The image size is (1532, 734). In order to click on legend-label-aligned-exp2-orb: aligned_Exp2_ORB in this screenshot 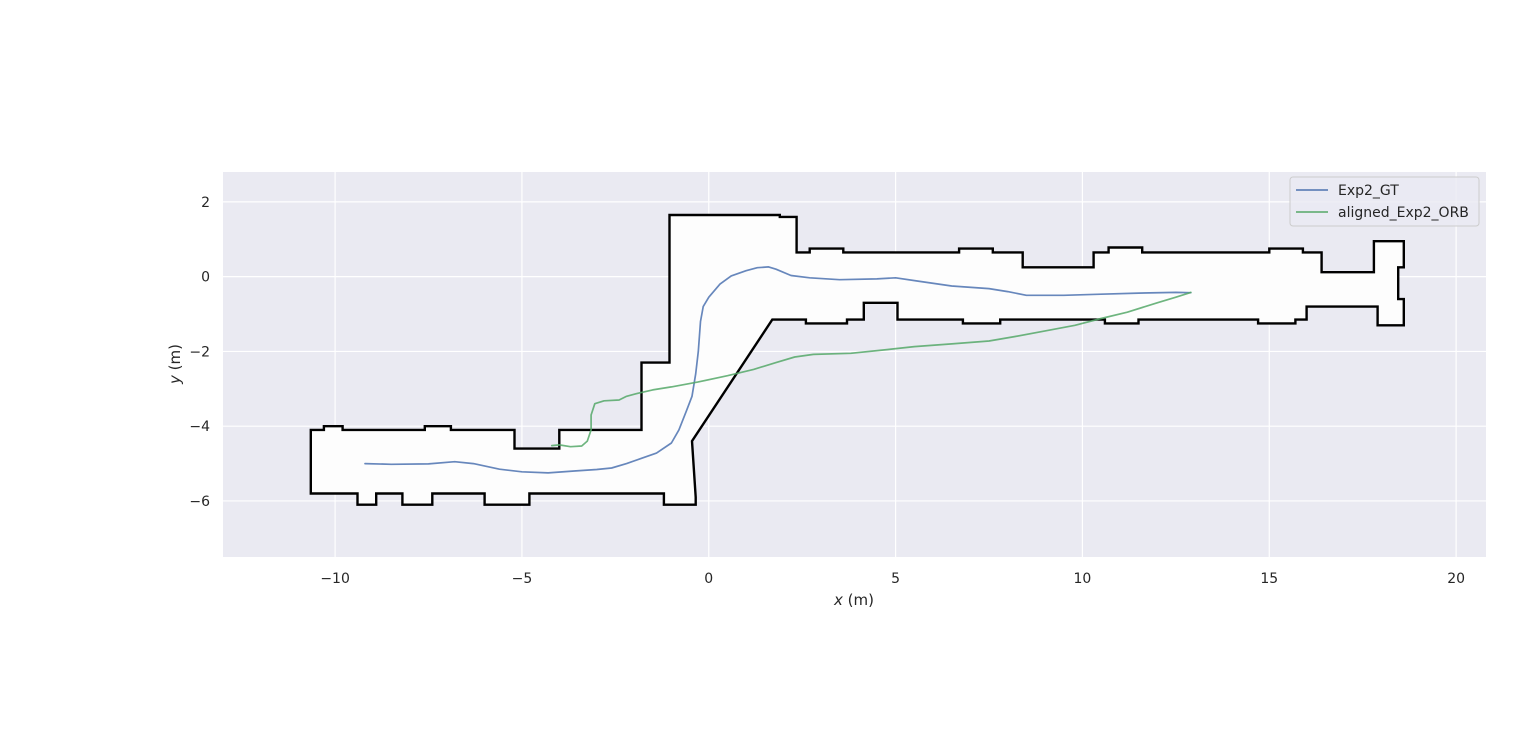, I will do `click(1403, 213)`.